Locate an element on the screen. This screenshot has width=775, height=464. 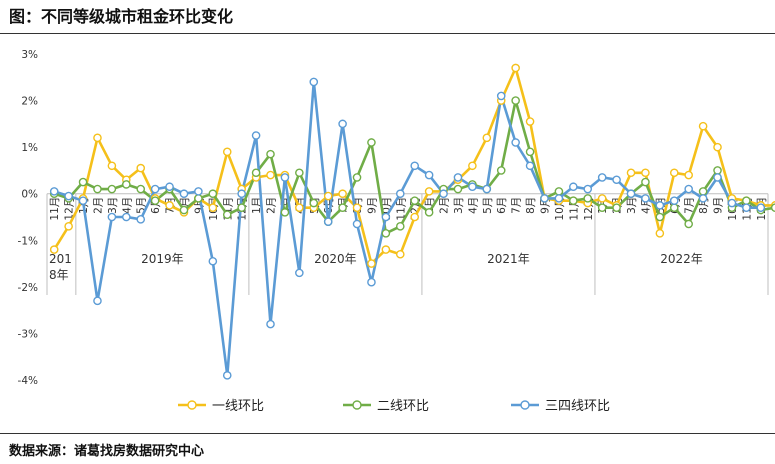
source-note: 数据来源：诸葛找房数据研究中心 is located at coordinates (107, 451).